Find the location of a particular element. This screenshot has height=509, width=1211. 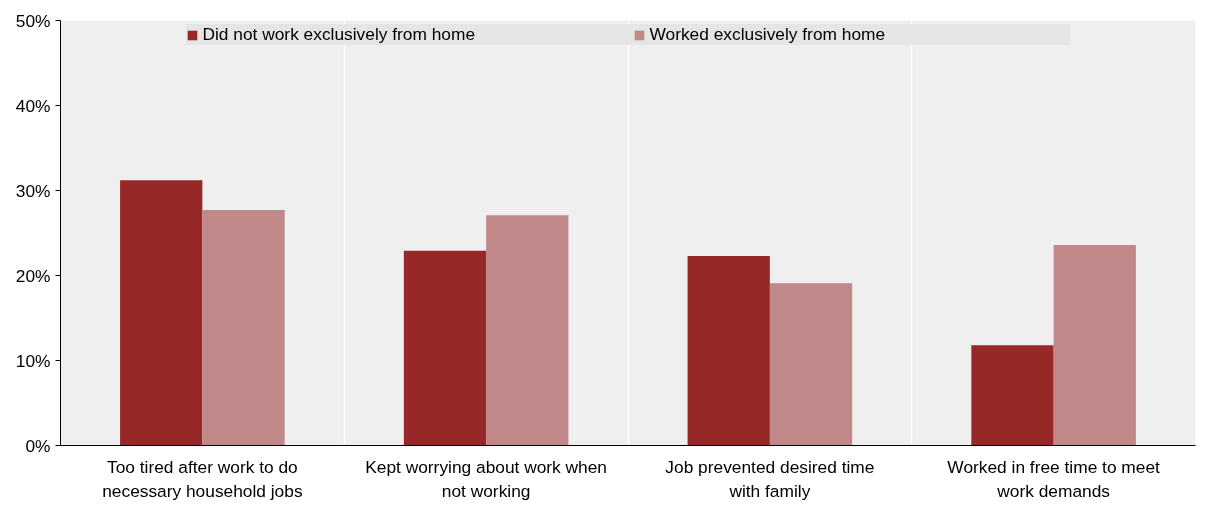

legend-label: Worked exclusively from home is located at coordinates (768, 34).